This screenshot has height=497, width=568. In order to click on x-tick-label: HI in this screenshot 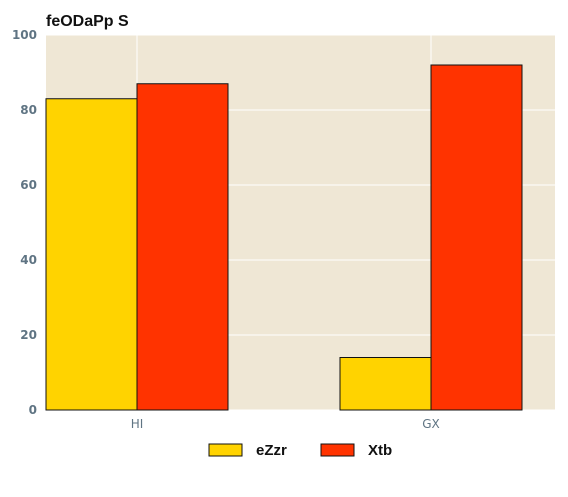, I will do `click(137, 424)`.